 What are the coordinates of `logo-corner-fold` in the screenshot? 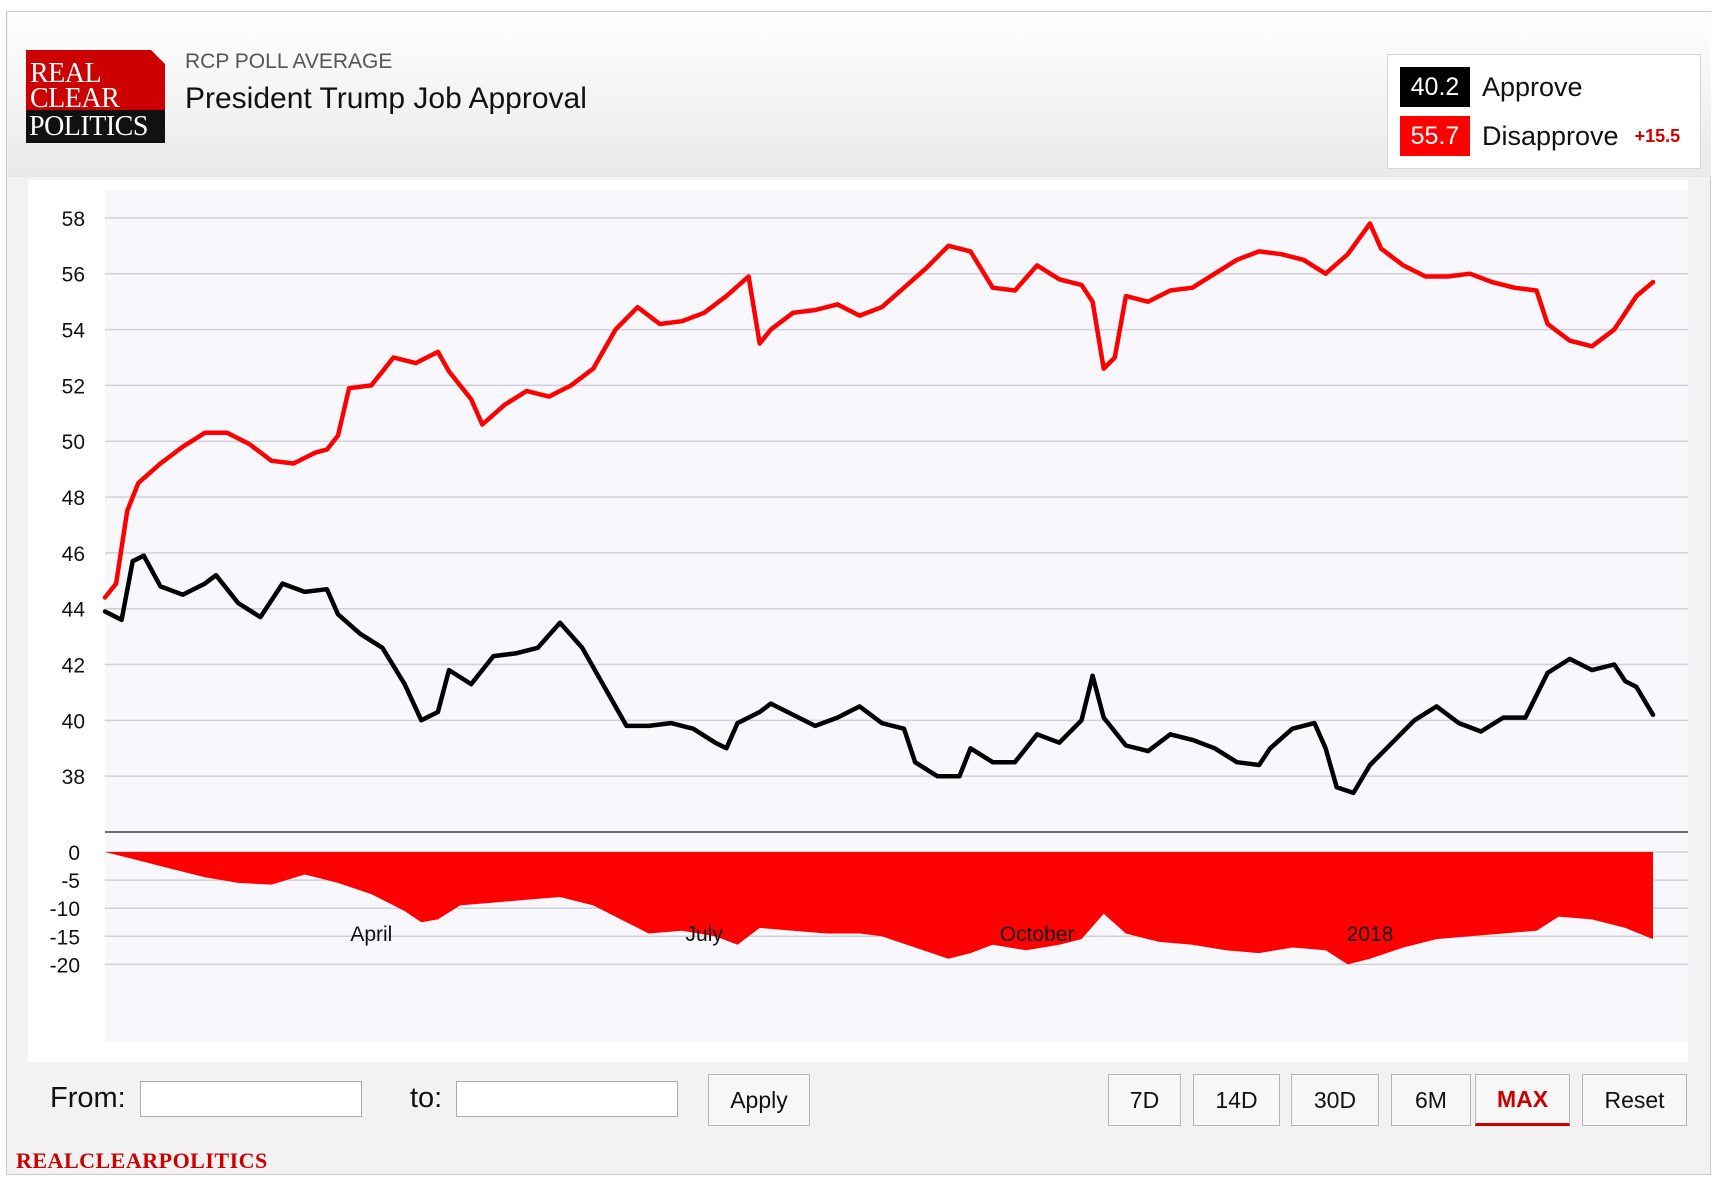 It's located at (158, 57).